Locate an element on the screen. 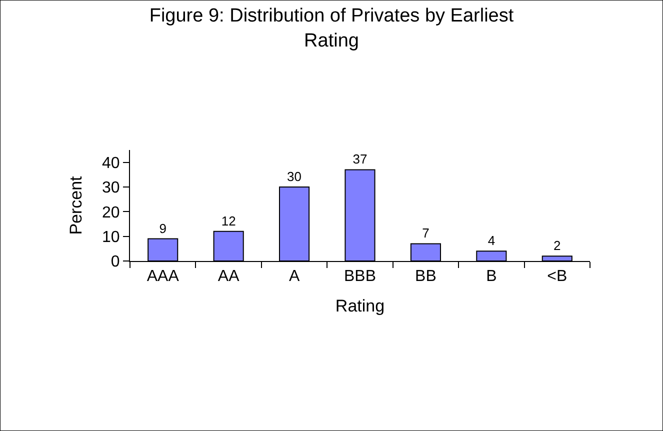 The image size is (663, 431). y-tick-label: 10 is located at coordinates (111, 237).